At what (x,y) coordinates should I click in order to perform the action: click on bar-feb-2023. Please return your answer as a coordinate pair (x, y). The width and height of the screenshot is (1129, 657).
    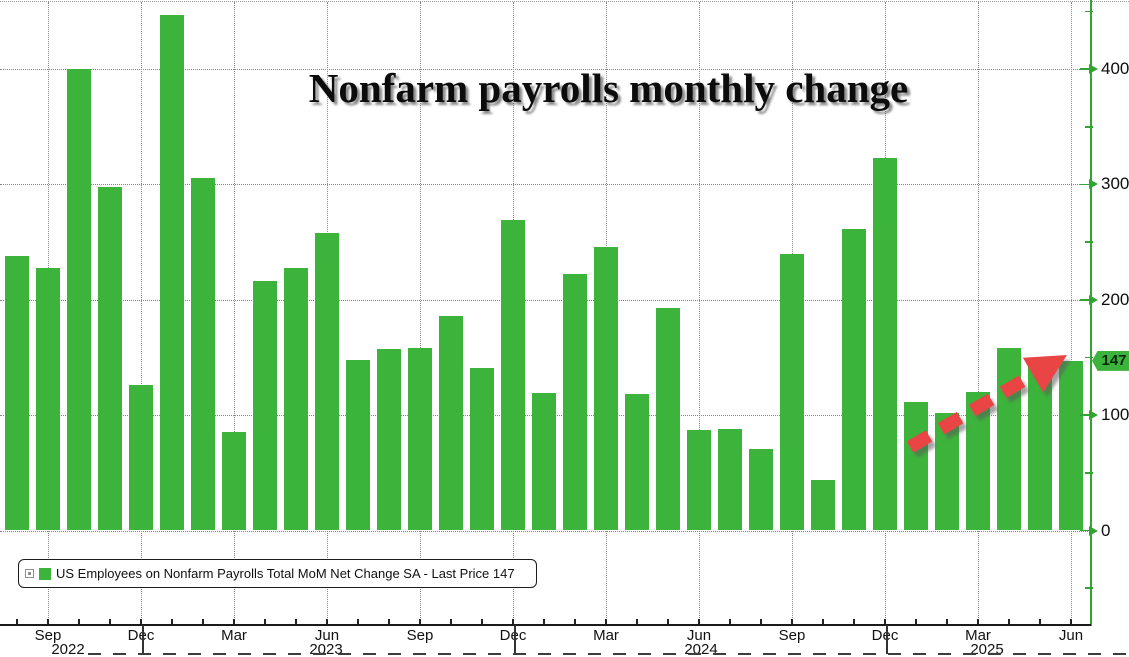
    Looking at the image, I should click on (203, 354).